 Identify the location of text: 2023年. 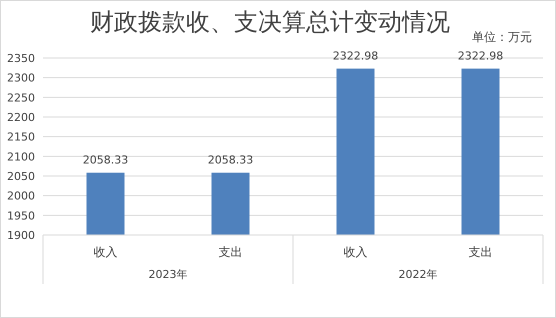
(168, 274).